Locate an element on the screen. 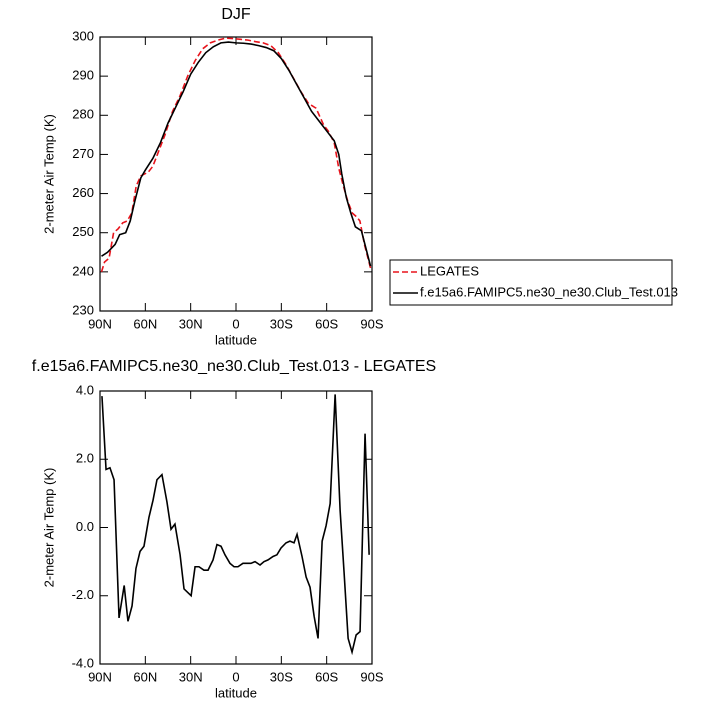  y-tick-label: 260 is located at coordinates (83, 192).